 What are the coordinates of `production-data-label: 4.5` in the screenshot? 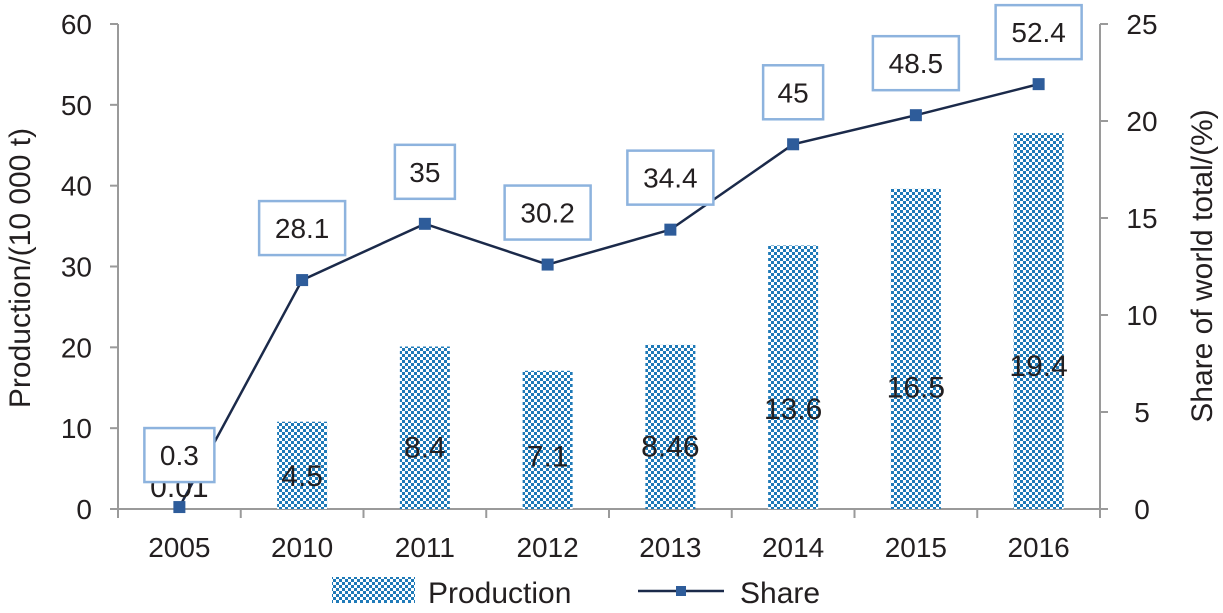 It's located at (302, 476).